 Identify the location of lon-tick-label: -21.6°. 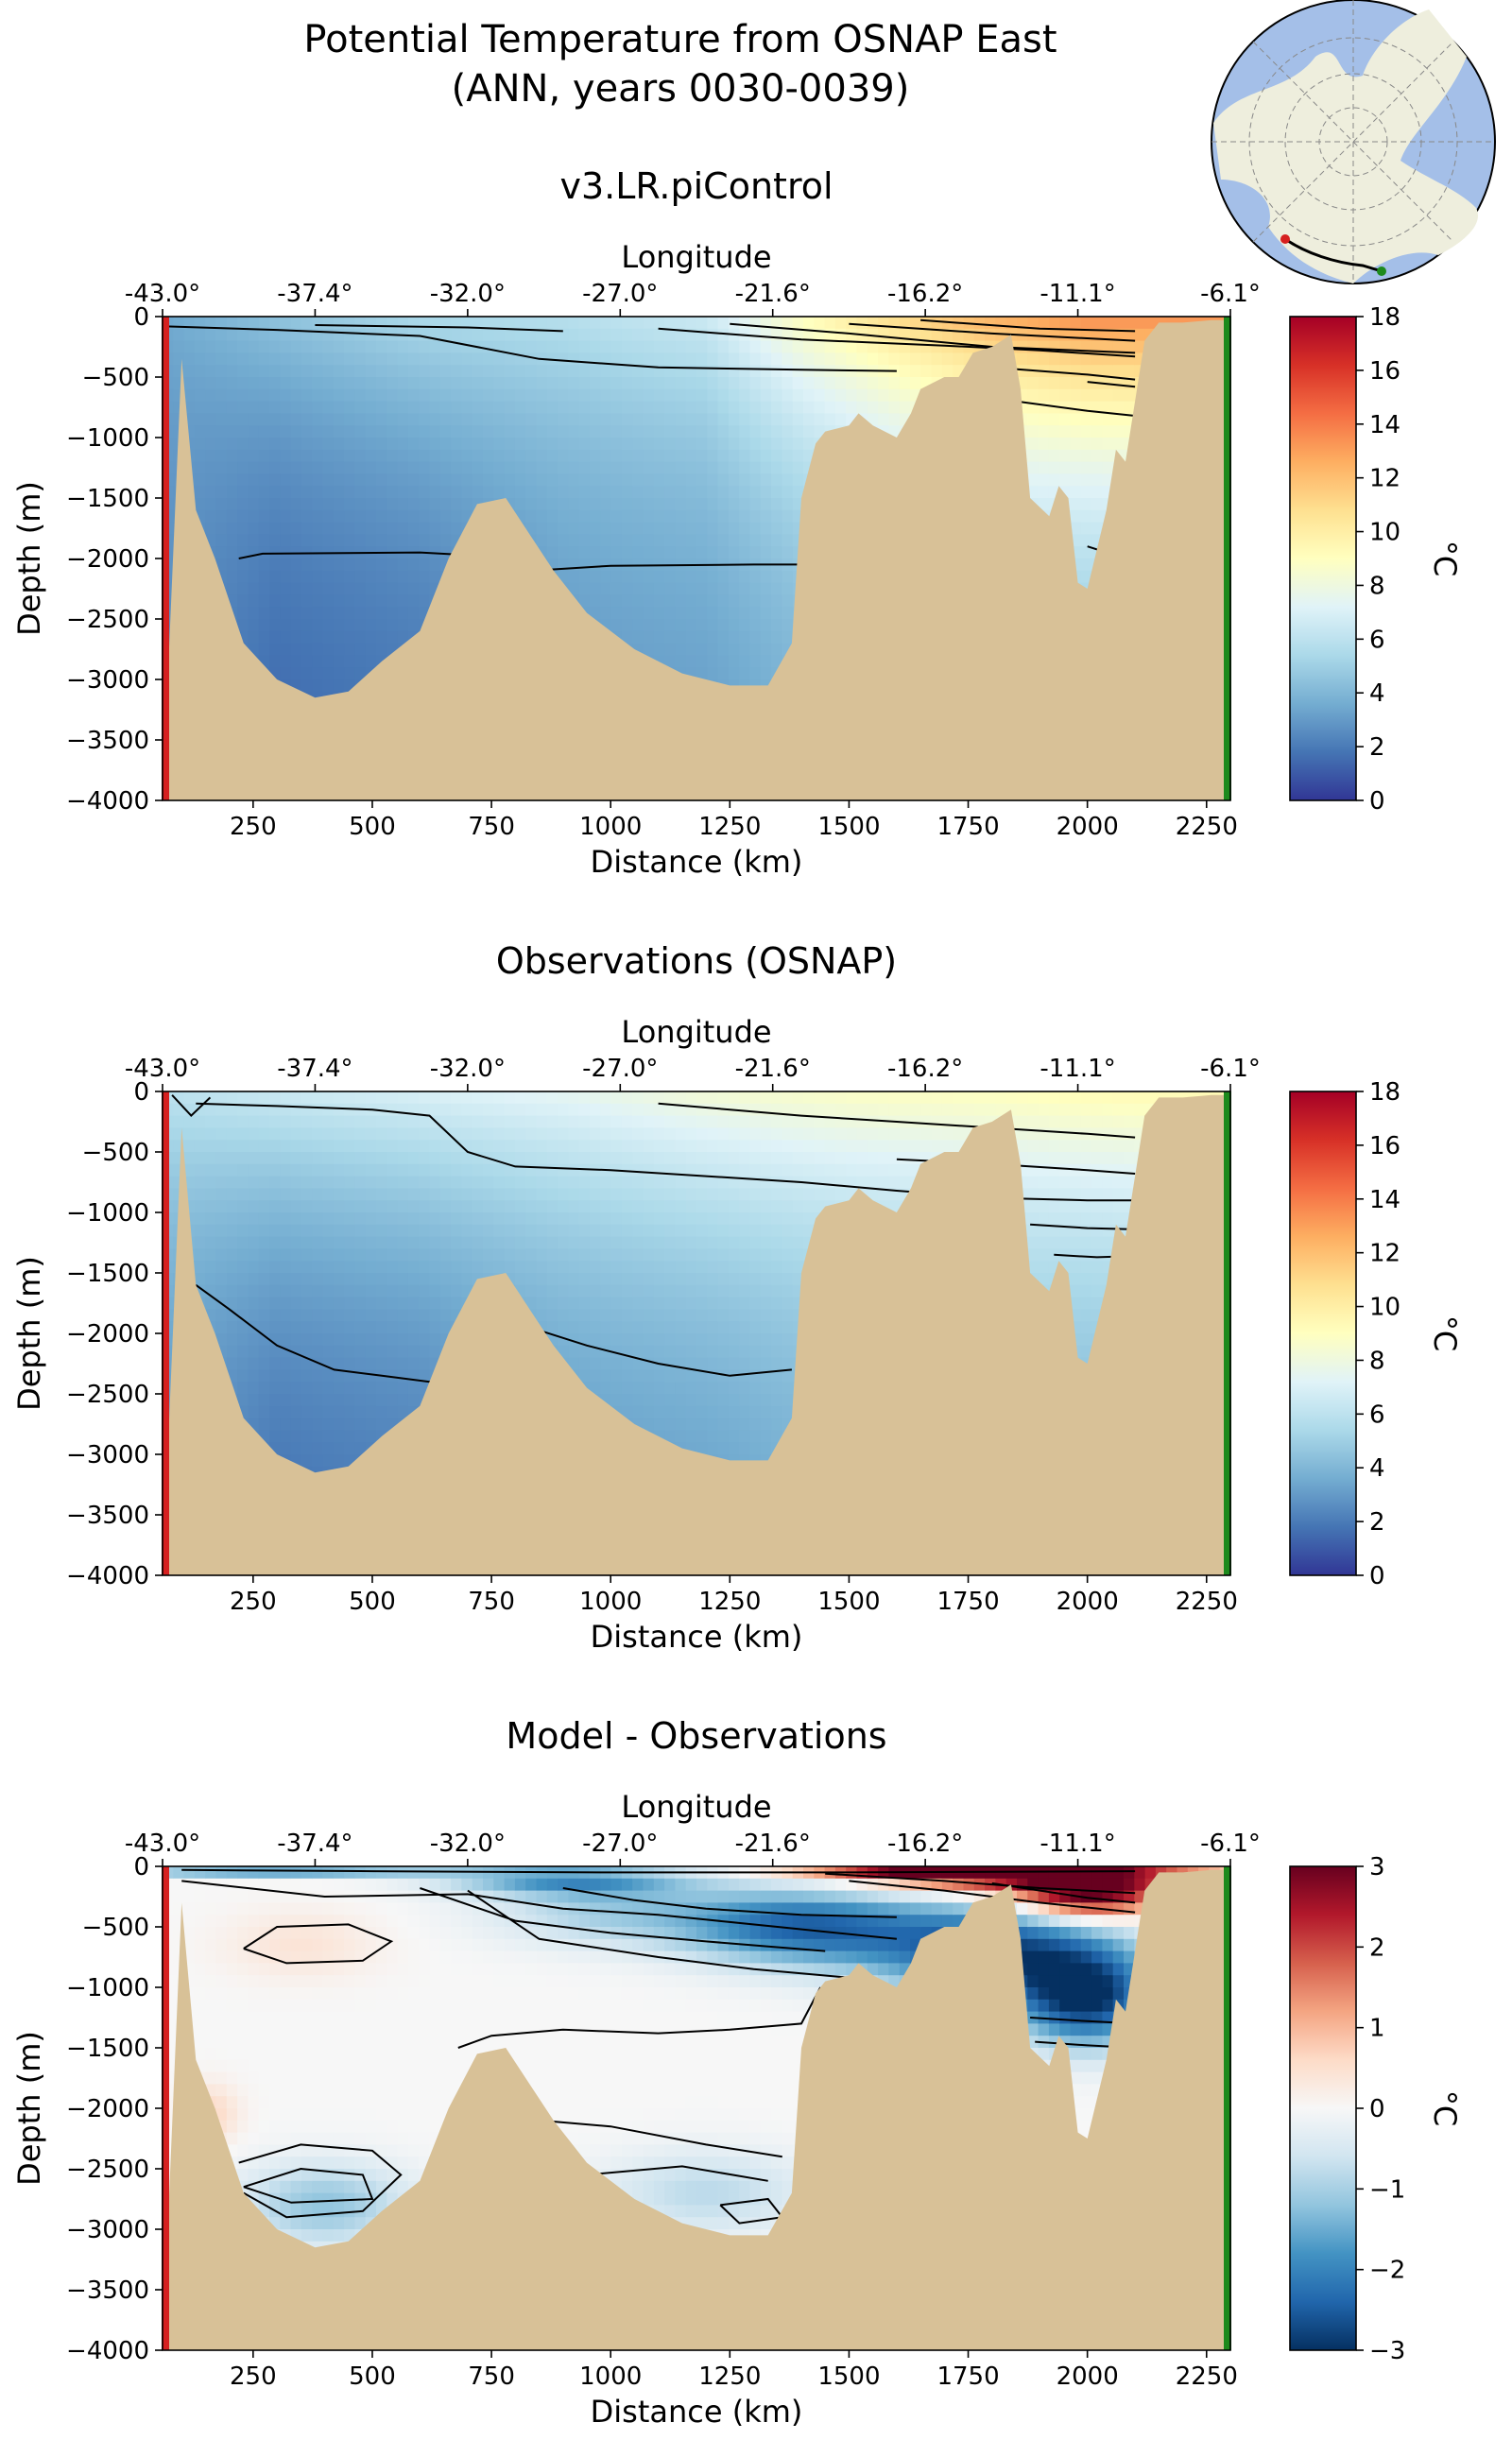
(773, 294).